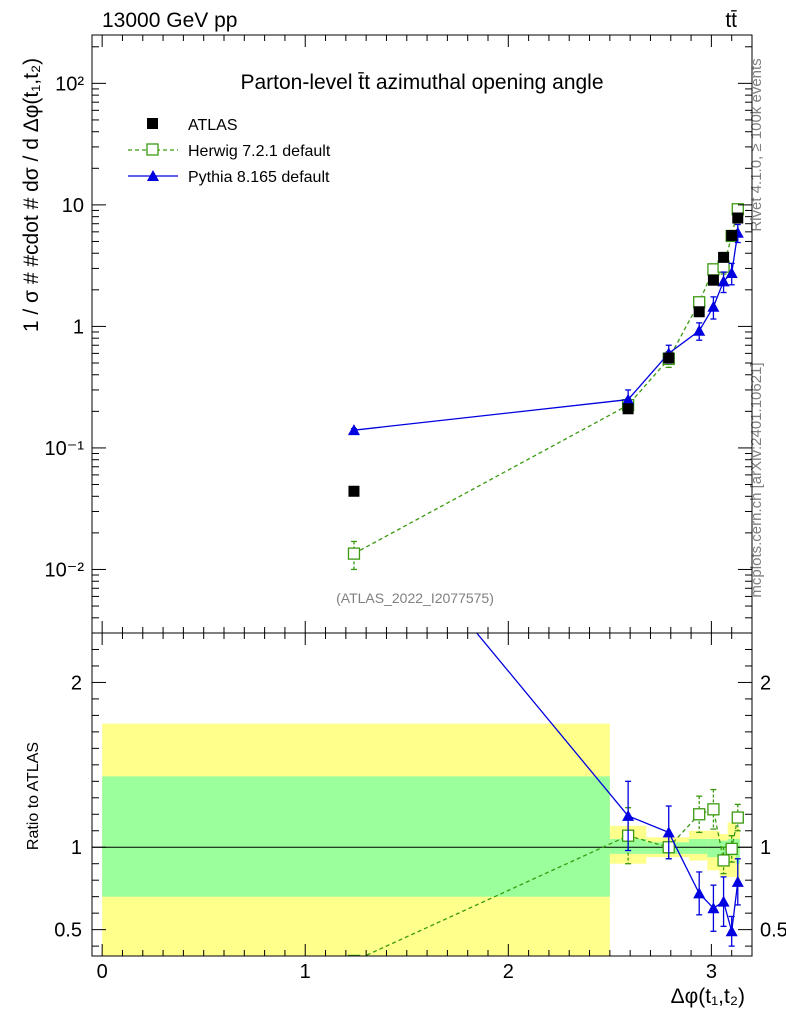 The image size is (786, 1024). Describe the element at coordinates (765, 683) in the screenshot. I see `ratio-y-tick-label-right: 2` at that location.